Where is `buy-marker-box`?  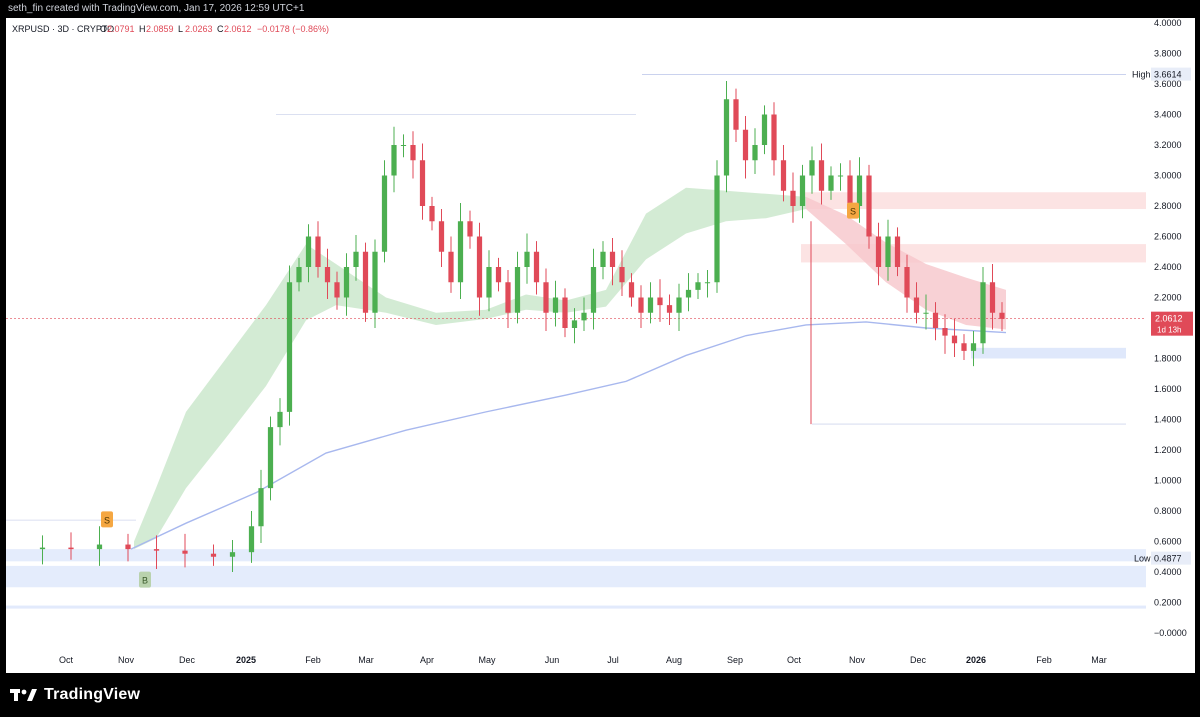 buy-marker-box is located at coordinates (145, 579).